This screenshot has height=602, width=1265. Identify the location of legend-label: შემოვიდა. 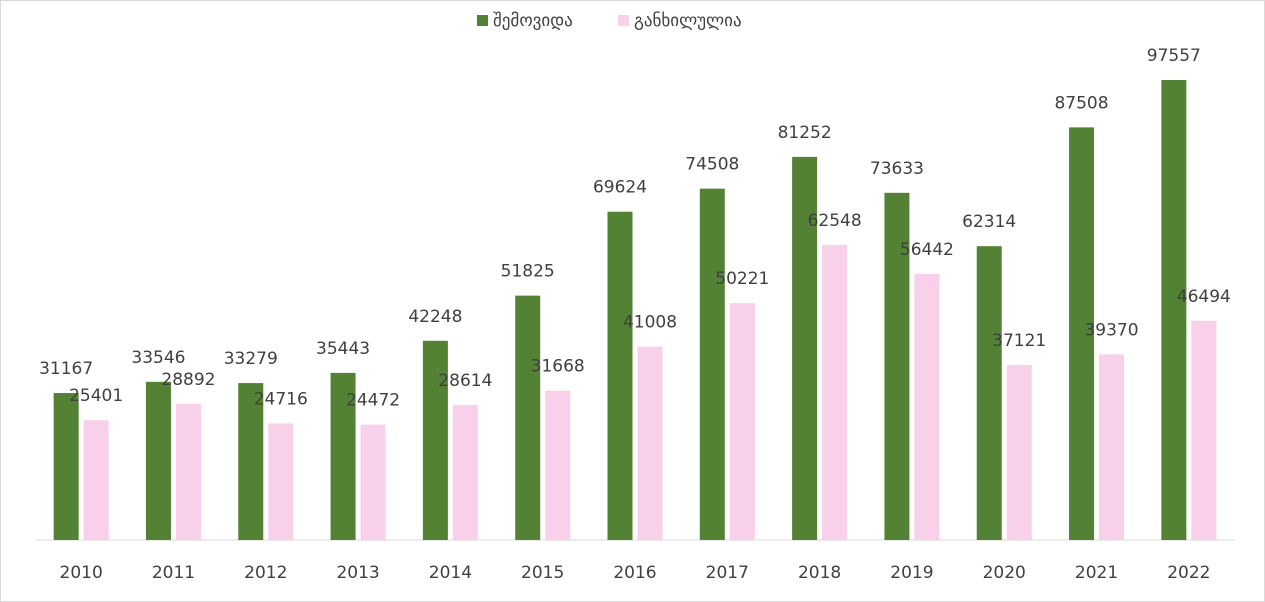
(533, 21).